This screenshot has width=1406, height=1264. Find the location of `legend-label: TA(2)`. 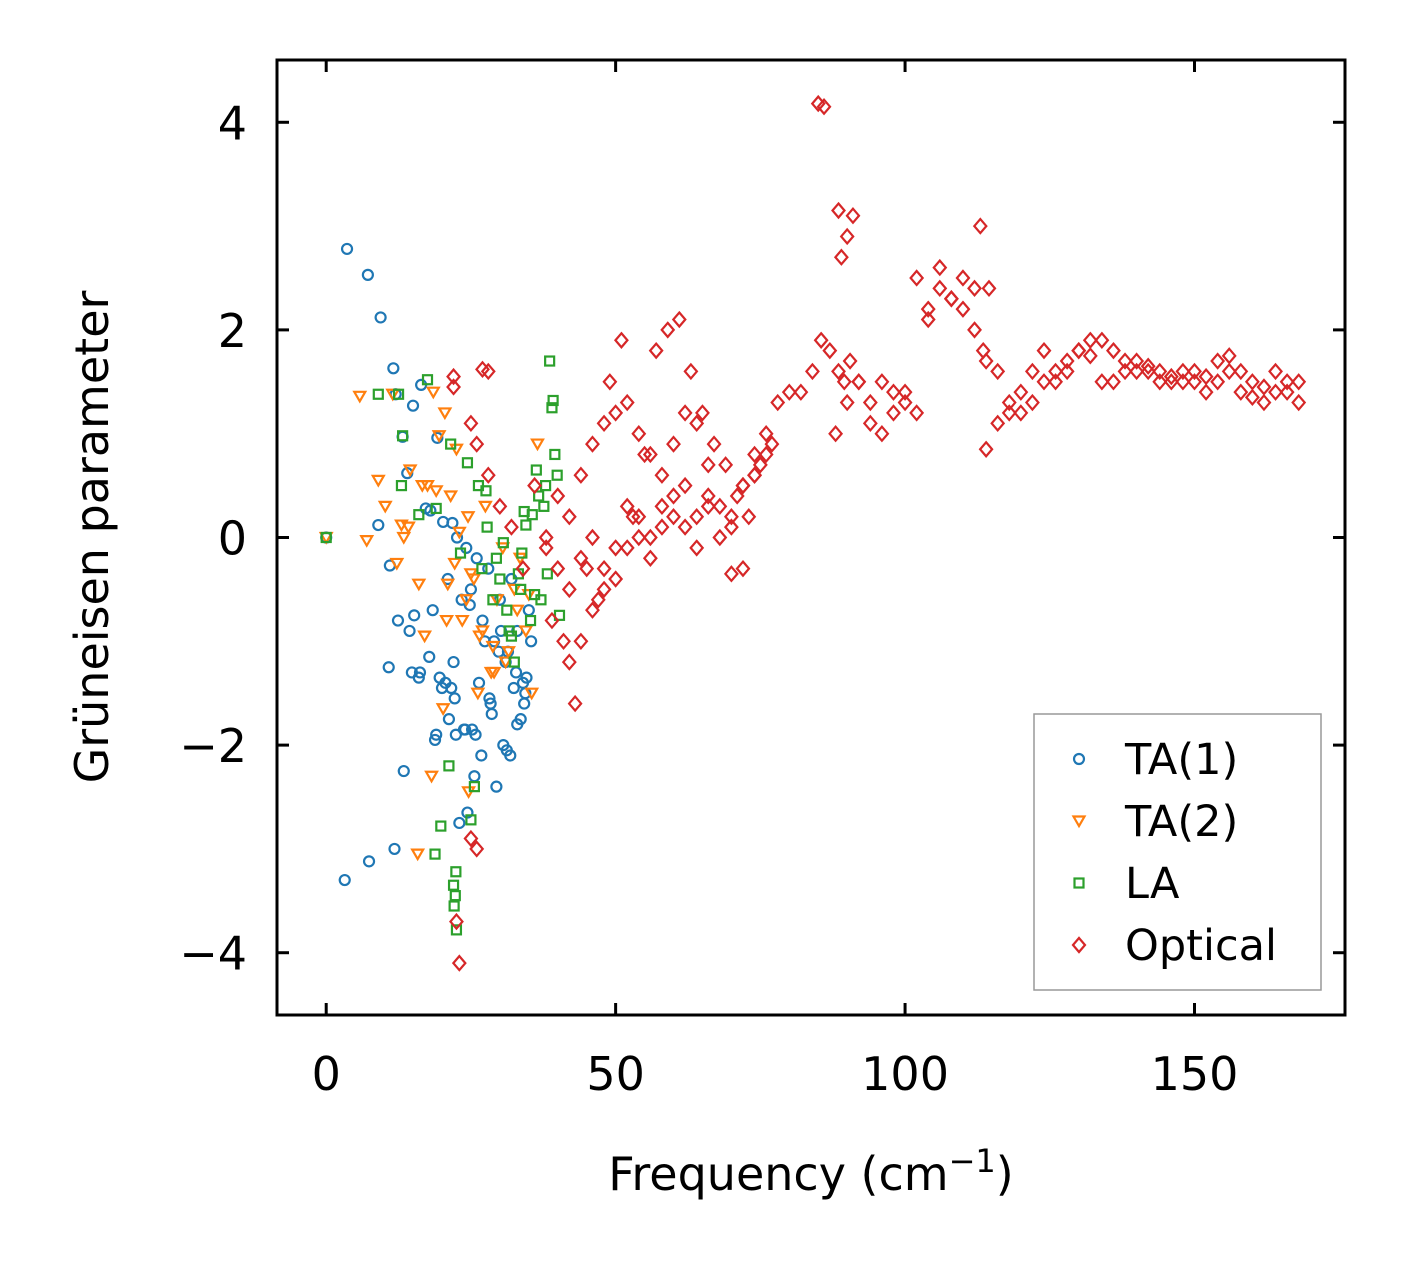

legend-label: TA(2) is located at coordinates (1181, 822).